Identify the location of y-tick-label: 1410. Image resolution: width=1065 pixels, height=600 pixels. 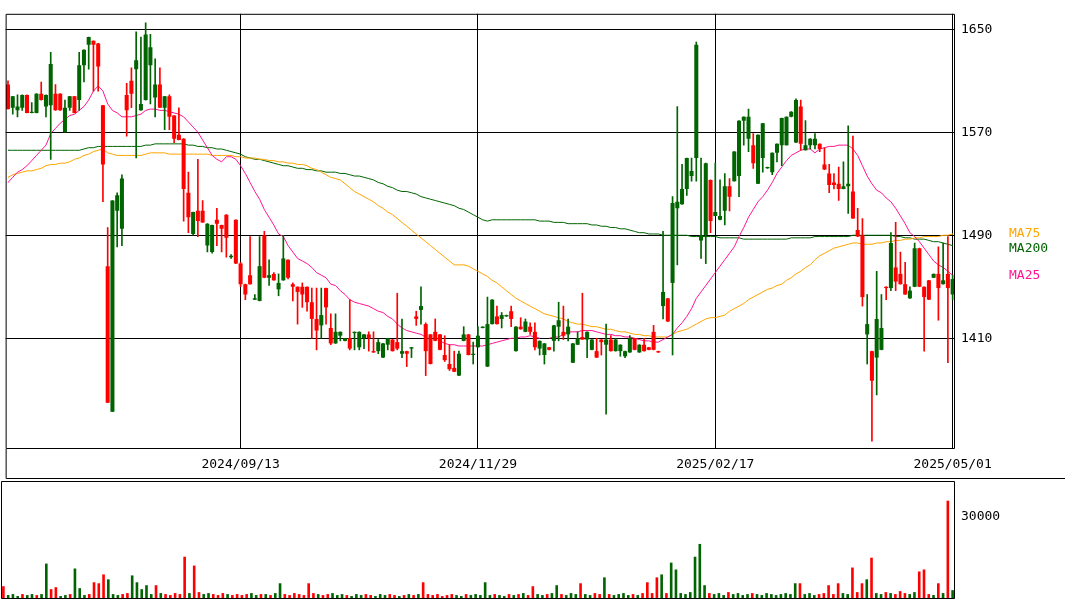
(977, 337).